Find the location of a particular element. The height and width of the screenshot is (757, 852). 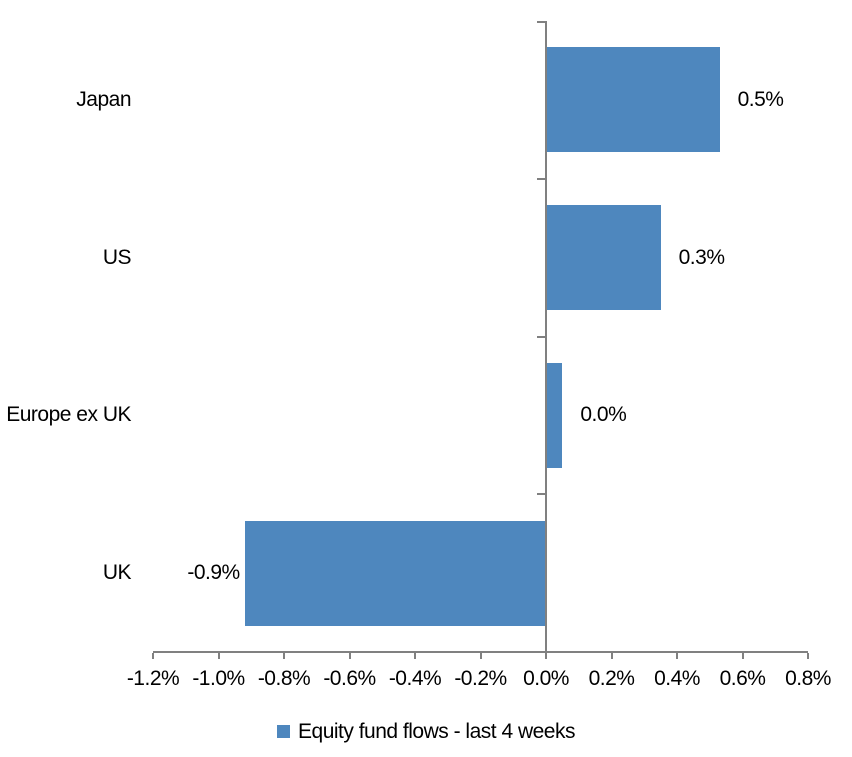

value-axis-tick-label: -0.8% is located at coordinates (284, 678).